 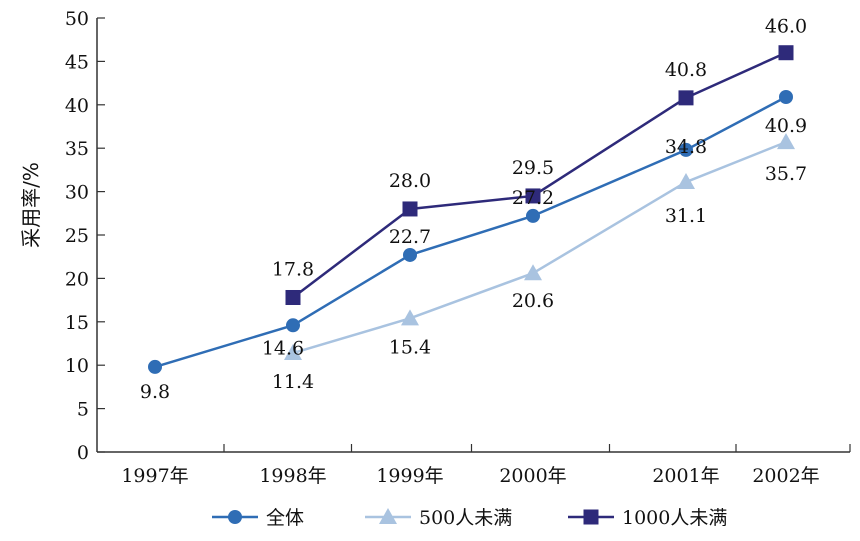 I want to click on data-label: 31.1, so click(x=686, y=216).